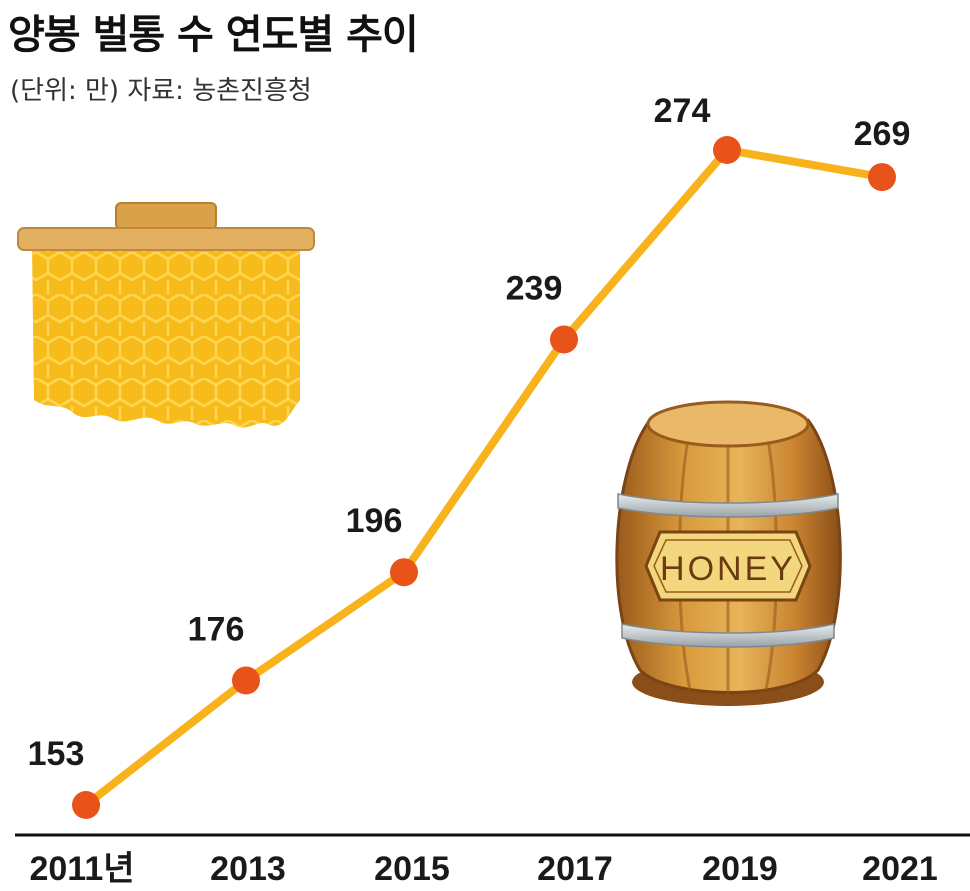 Image resolution: width=970 pixels, height=891 pixels. I want to click on data-label-2019: 274, so click(682, 111).